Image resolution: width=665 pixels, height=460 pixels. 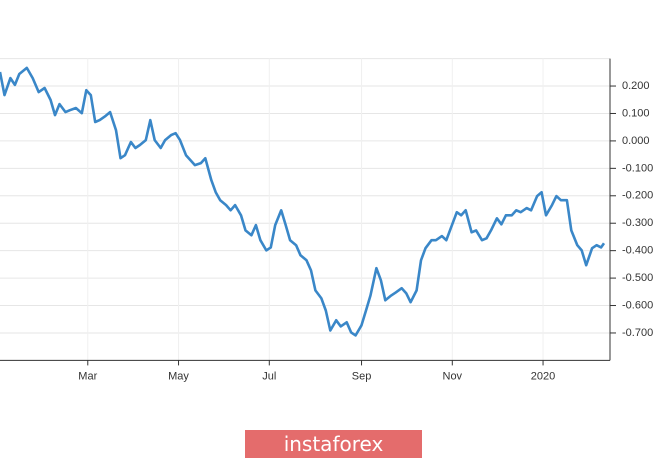 What do you see at coordinates (637, 333) in the screenshot?
I see `y-tick-label: -0.700` at bounding box center [637, 333].